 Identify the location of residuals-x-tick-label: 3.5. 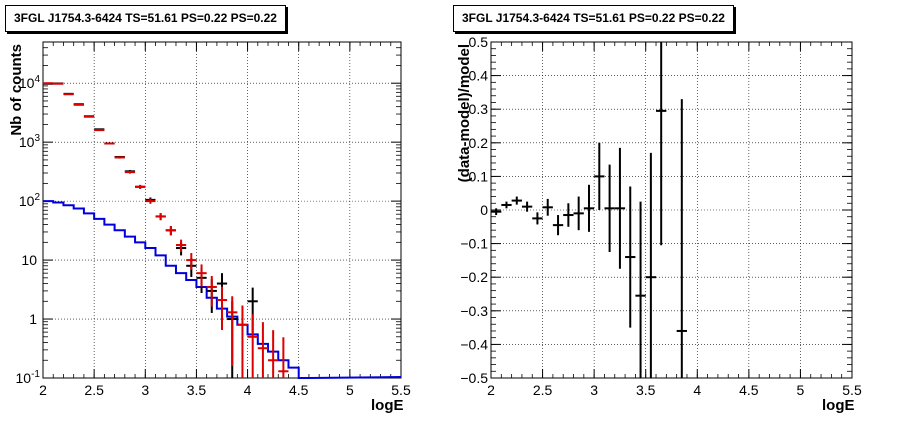
(646, 390).